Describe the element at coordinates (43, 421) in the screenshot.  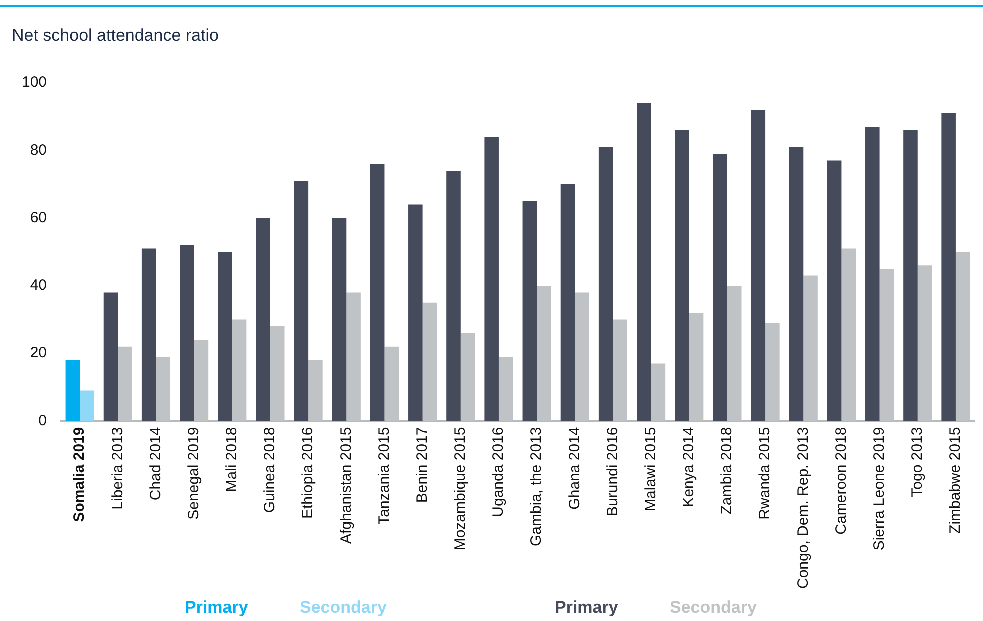
I see `y-tick-label: 0` at that location.